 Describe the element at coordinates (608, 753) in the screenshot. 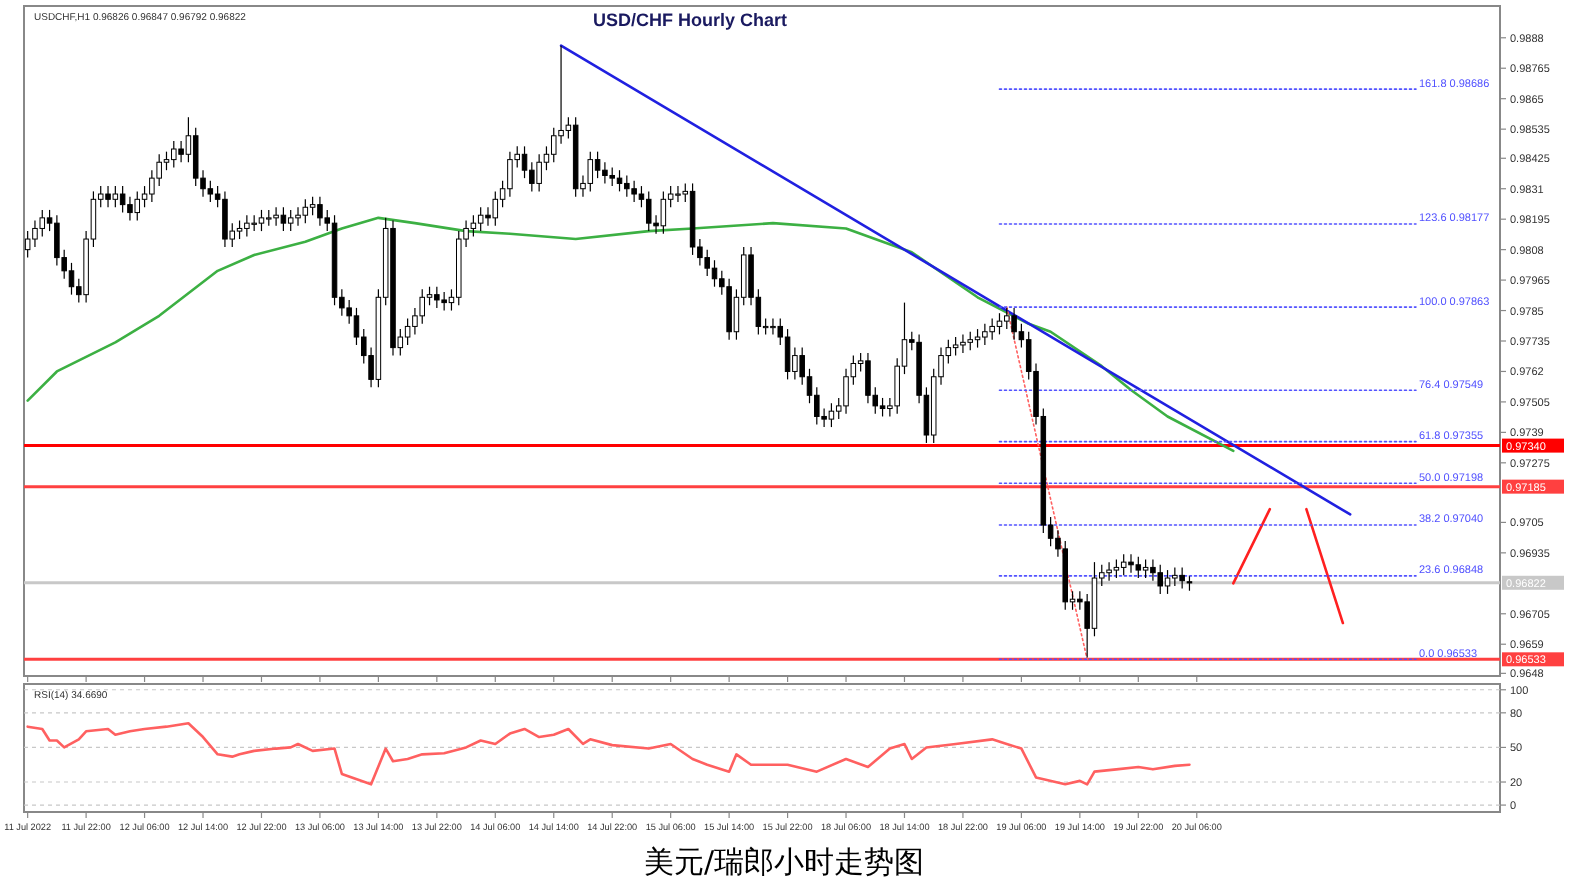

I see `line-series` at that location.